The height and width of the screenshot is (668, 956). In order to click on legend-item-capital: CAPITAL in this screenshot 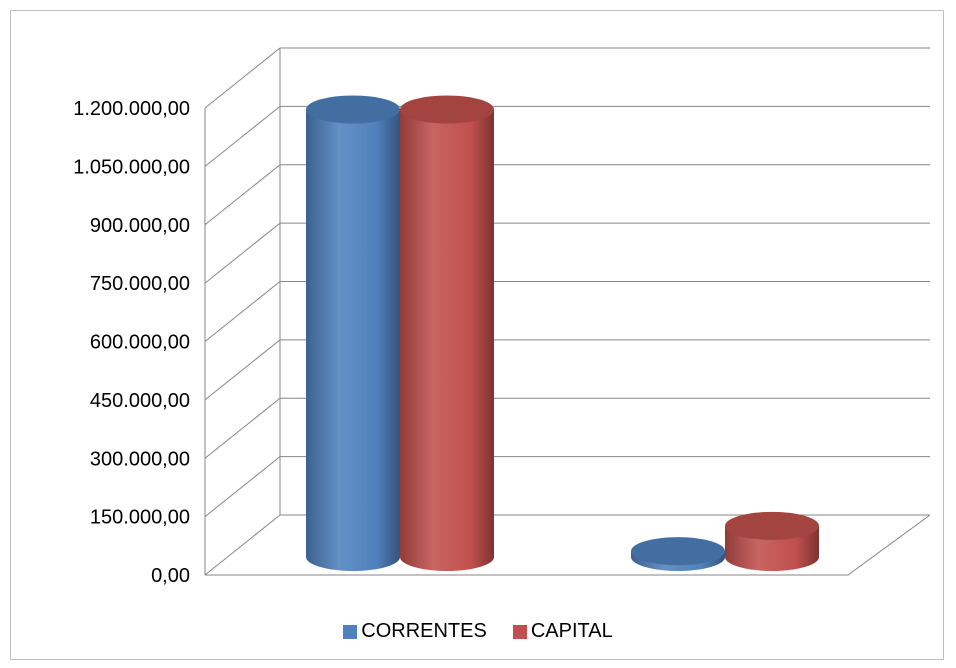, I will do `click(562, 631)`.